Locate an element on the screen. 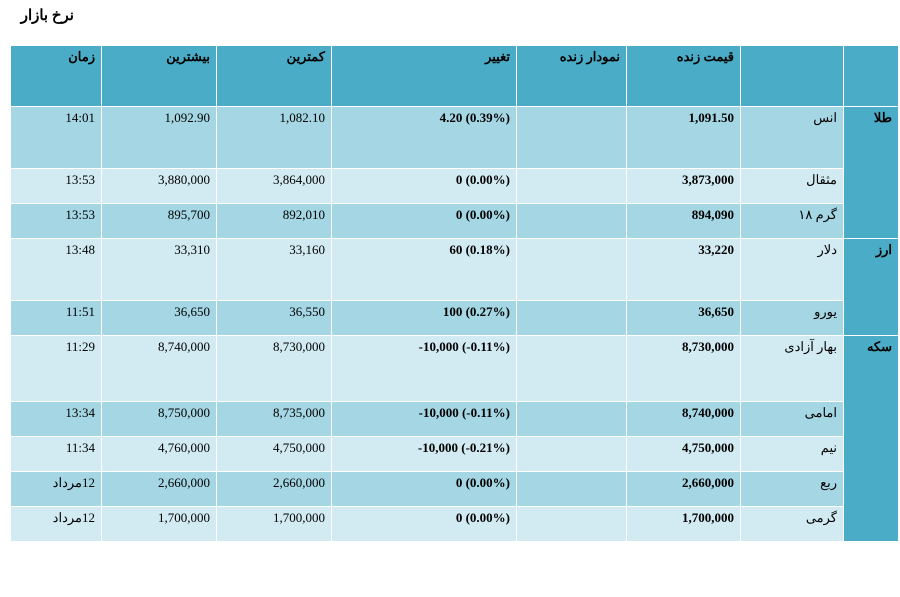 This screenshot has width=900, height=597. highest-value: 2,660,000 is located at coordinates (159, 489).